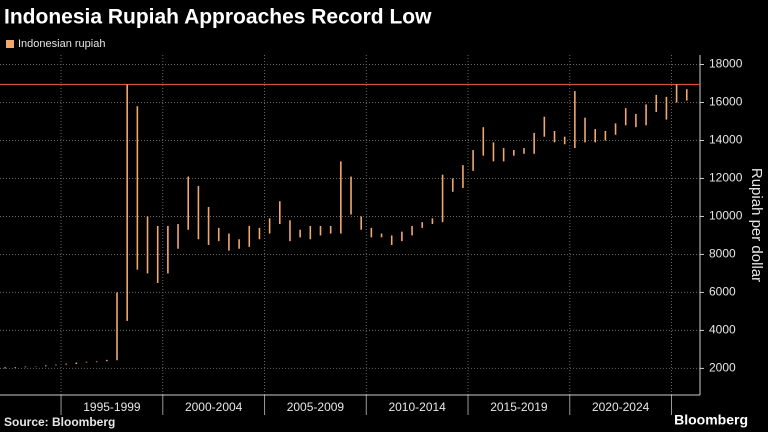 The height and width of the screenshot is (432, 768). Describe the element at coordinates (10, 44) in the screenshot. I see `legend-swatch` at that location.